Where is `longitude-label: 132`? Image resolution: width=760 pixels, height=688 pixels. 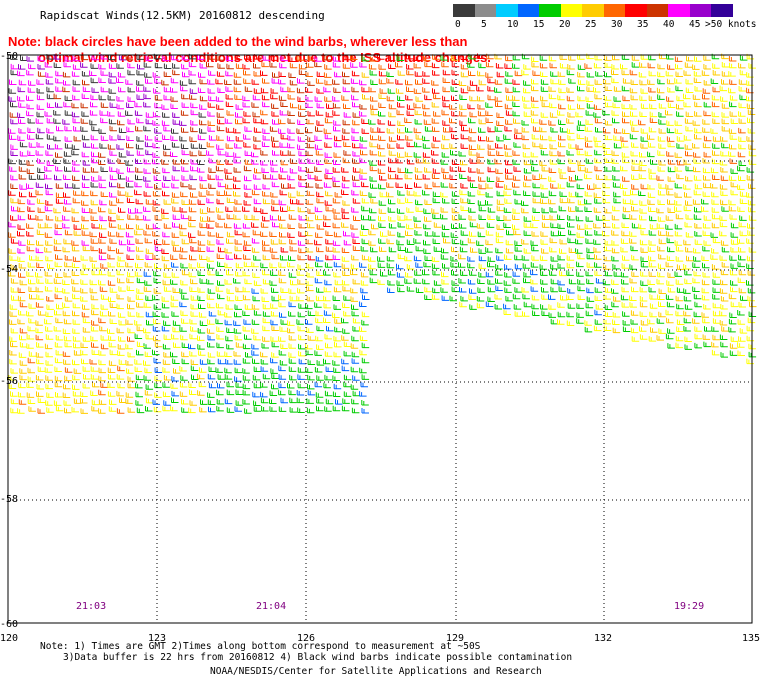
longitude-label: 132 is located at coordinates (603, 638).